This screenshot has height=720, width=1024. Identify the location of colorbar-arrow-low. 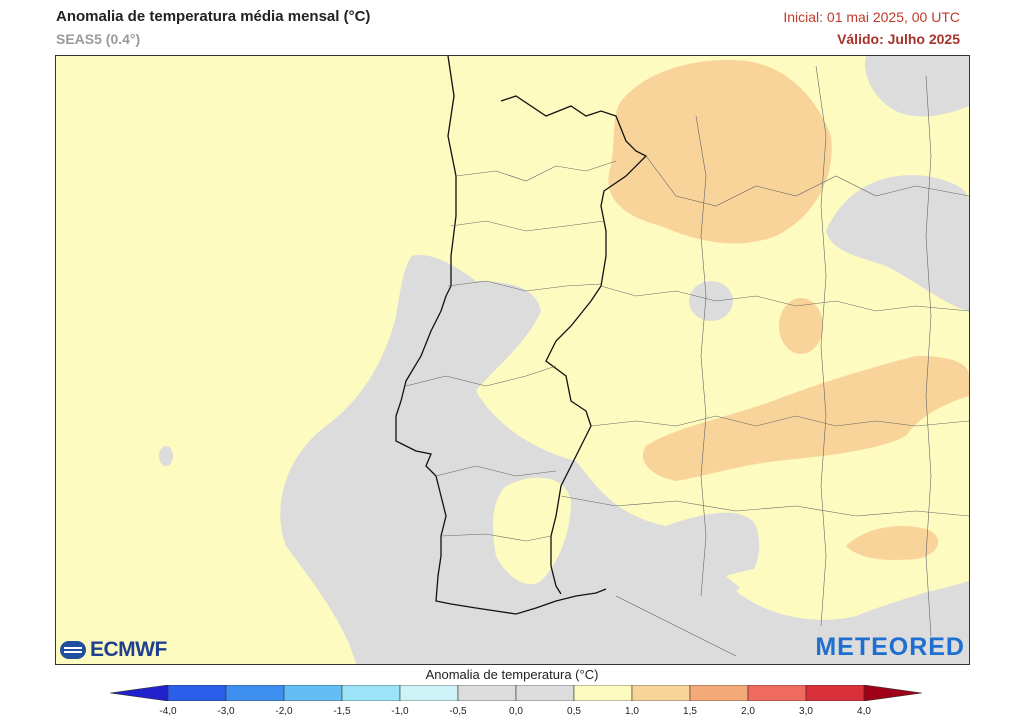
(139, 693).